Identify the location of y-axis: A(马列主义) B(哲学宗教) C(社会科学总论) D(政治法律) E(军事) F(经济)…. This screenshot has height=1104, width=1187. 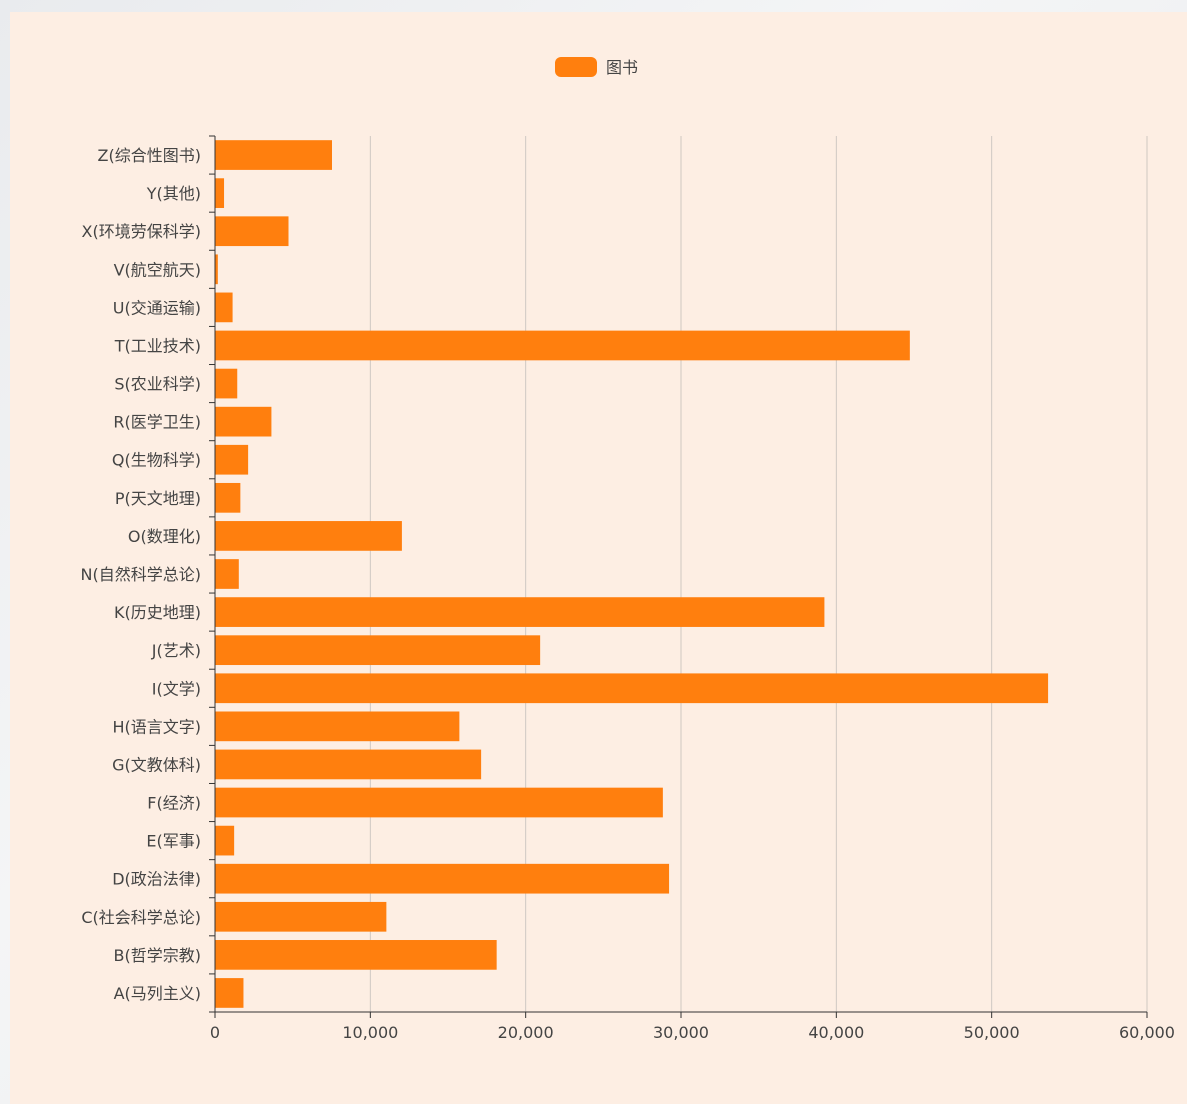
(148, 574).